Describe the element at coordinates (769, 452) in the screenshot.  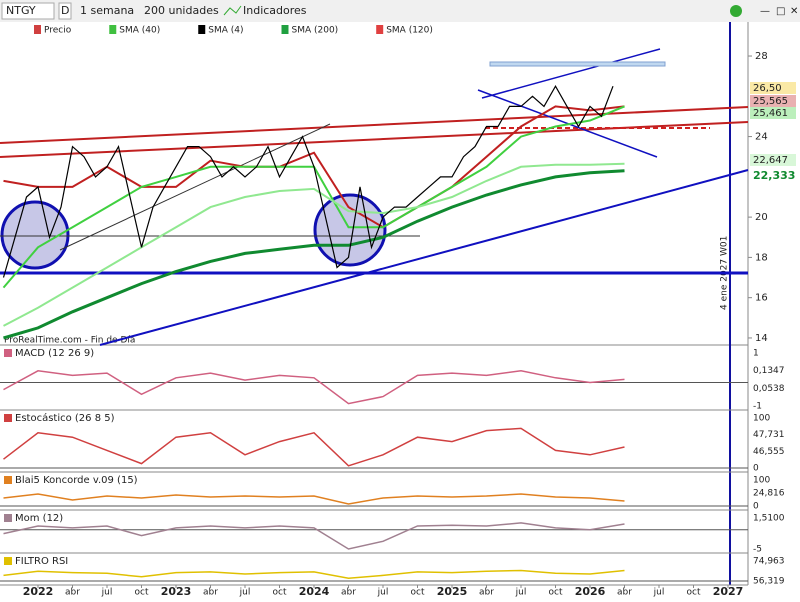
I see `panel-value-label: 46,555` at that location.